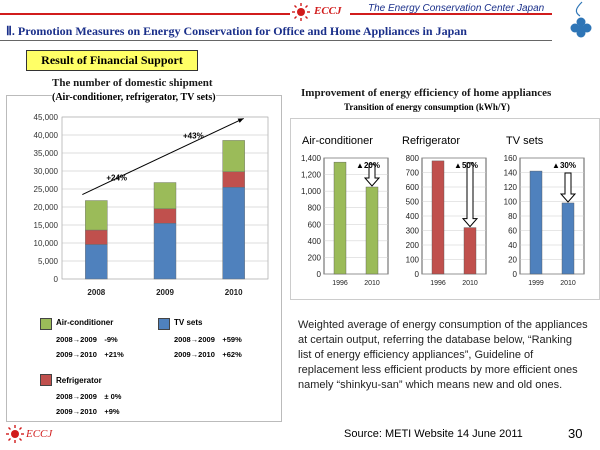 Image resolution: width=600 pixels, height=450 pixels. I want to click on page-number: 30, so click(575, 433).